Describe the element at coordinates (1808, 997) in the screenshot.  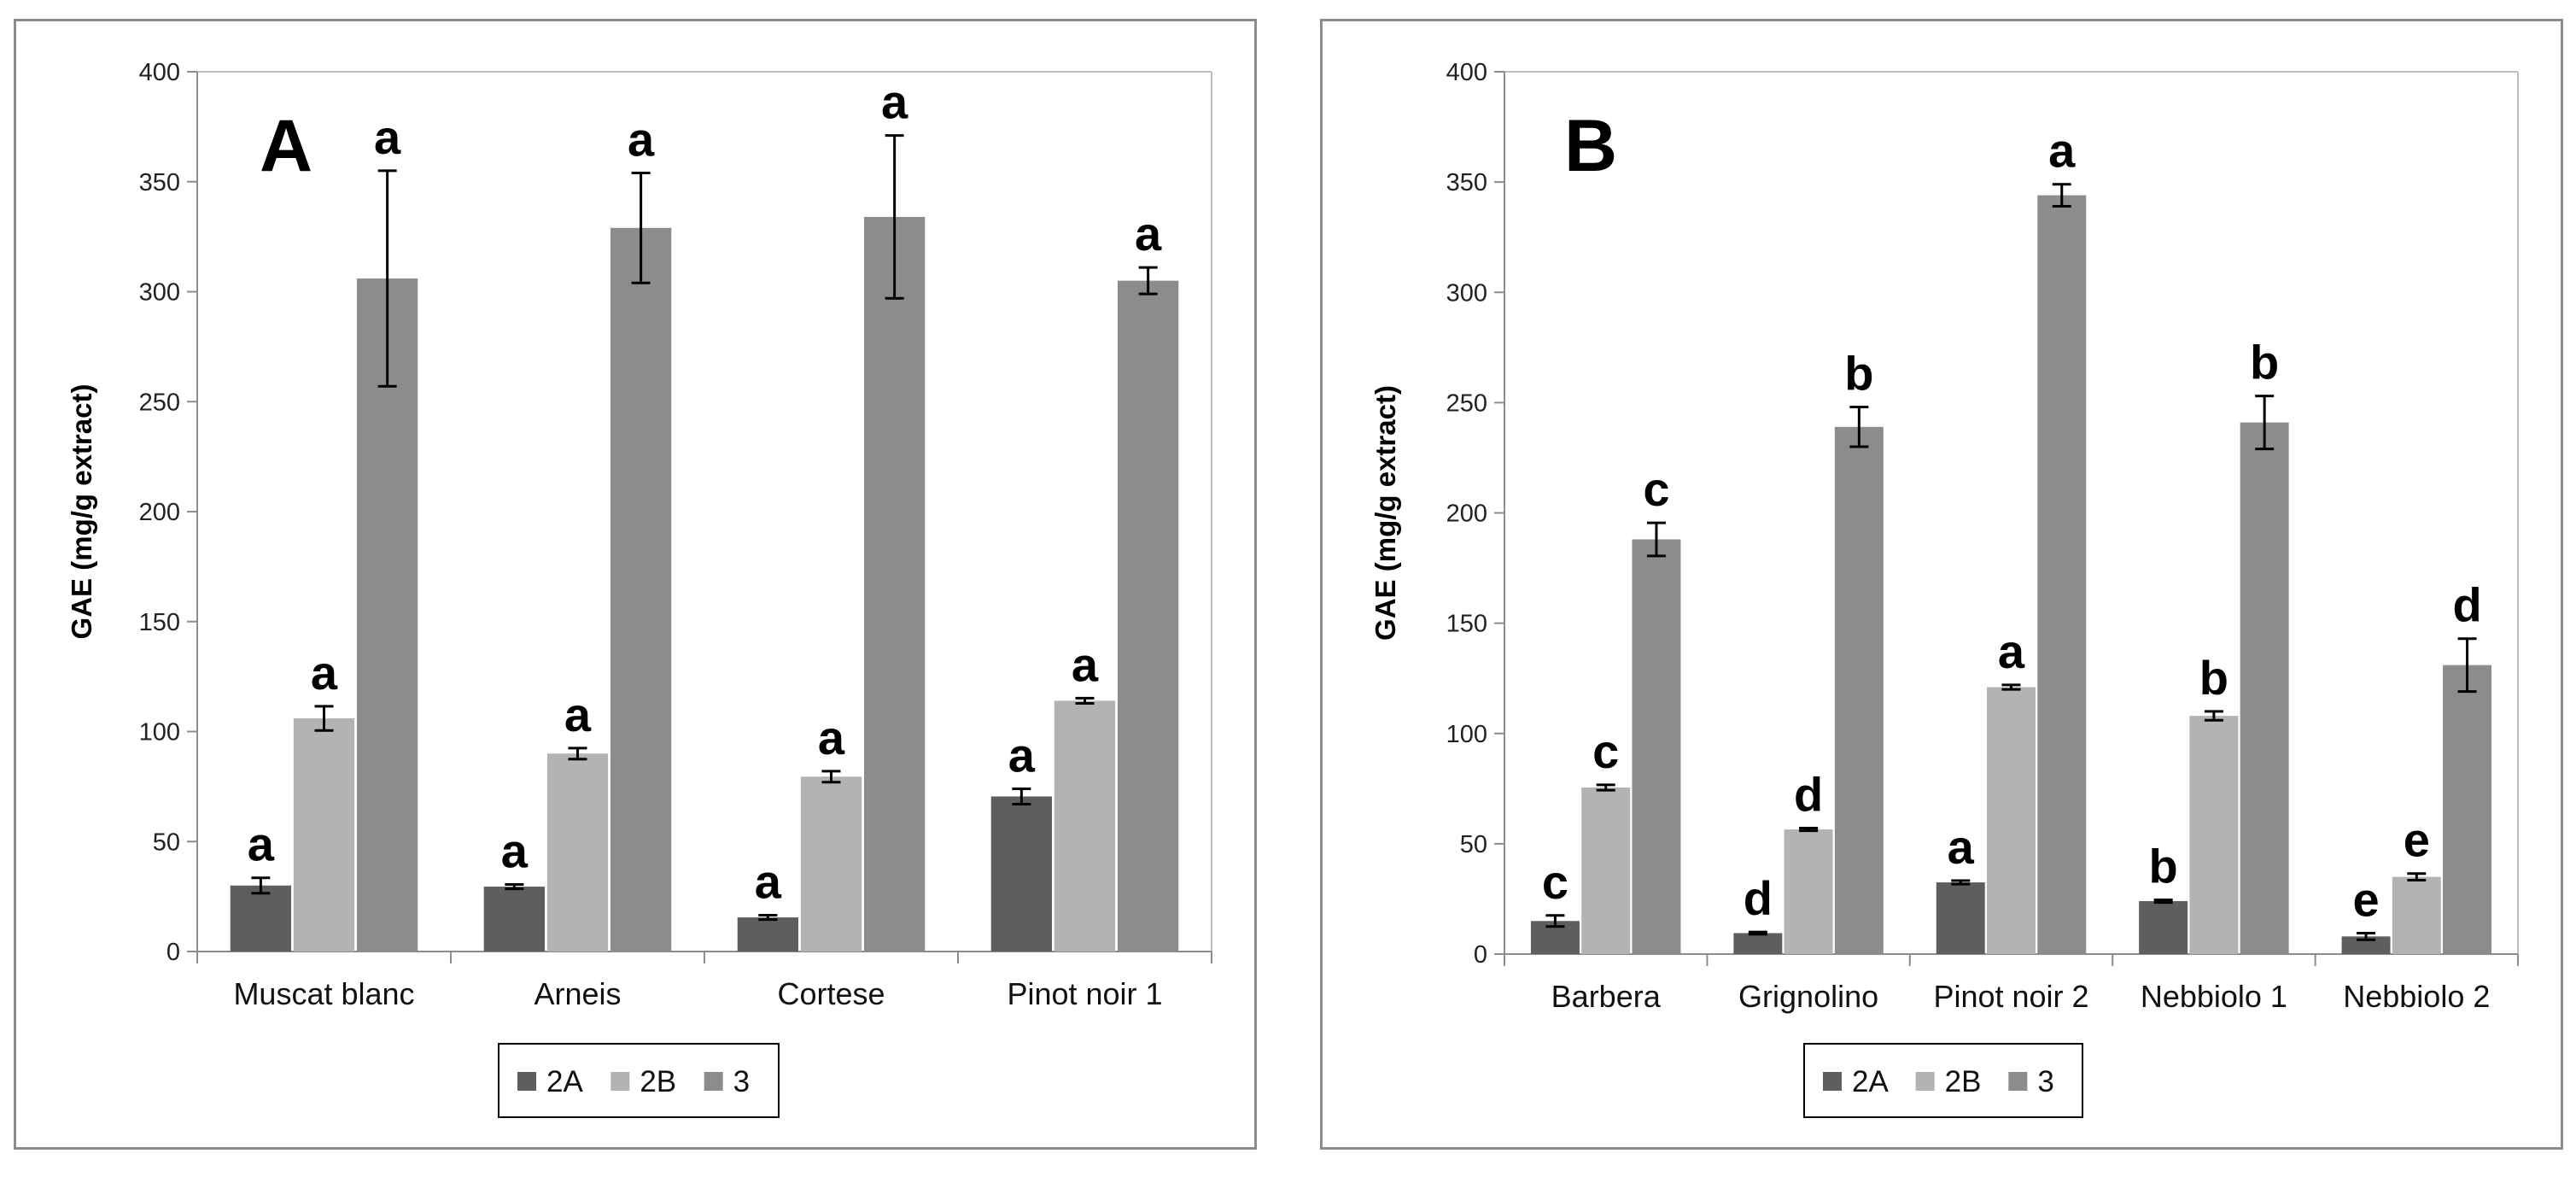
I see `x-category-label: Grignolino` at that location.